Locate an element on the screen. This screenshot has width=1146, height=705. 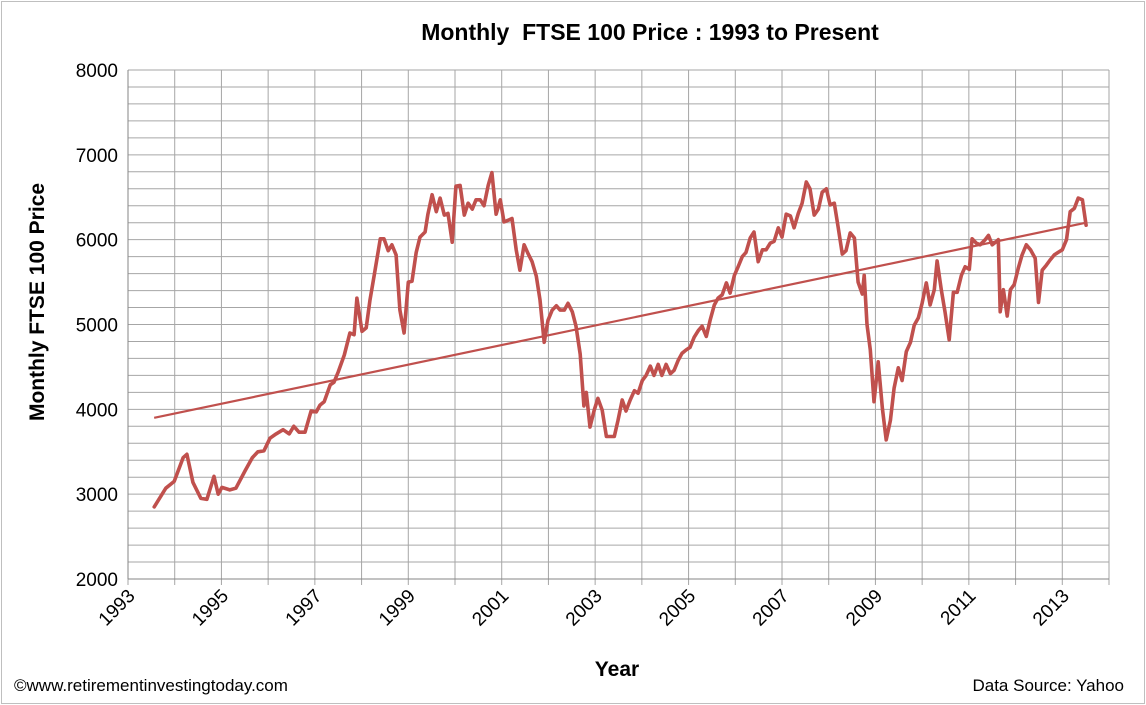
chart-title: Monthly FTSE 100 Price : 1993 to Present is located at coordinates (650, 32).